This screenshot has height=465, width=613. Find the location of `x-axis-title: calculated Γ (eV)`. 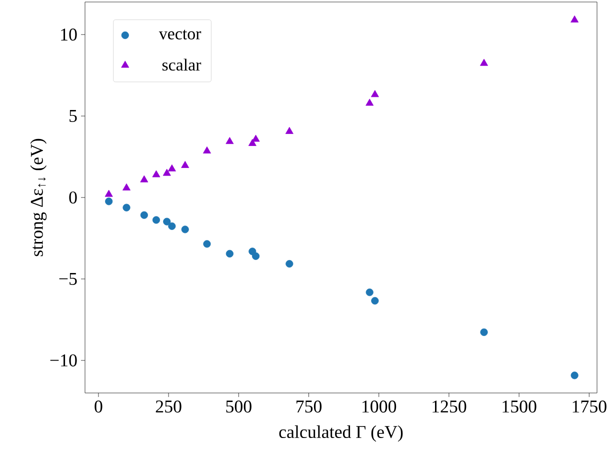

x-axis-title: calculated Γ (eV) is located at coordinates (341, 433).